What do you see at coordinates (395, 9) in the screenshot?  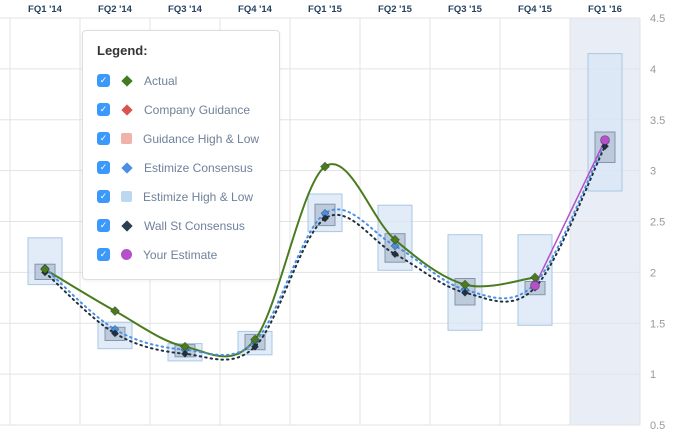 I see `x-axis-label: FQ2 '15` at bounding box center [395, 9].